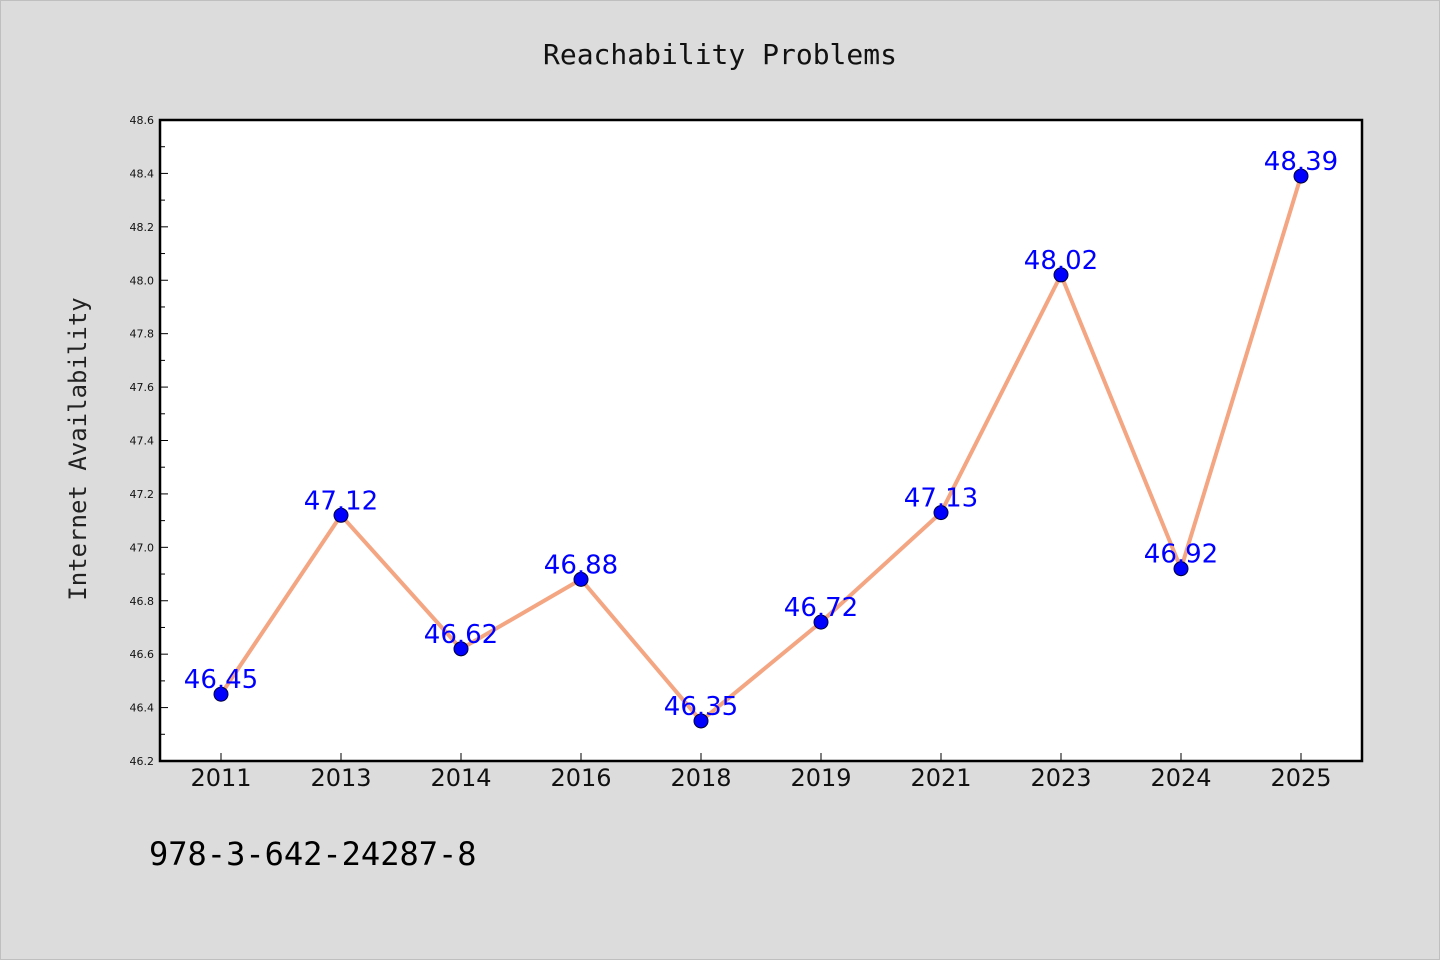 The height and width of the screenshot is (960, 1440). I want to click on x-tick-label: 2021, so click(940, 778).